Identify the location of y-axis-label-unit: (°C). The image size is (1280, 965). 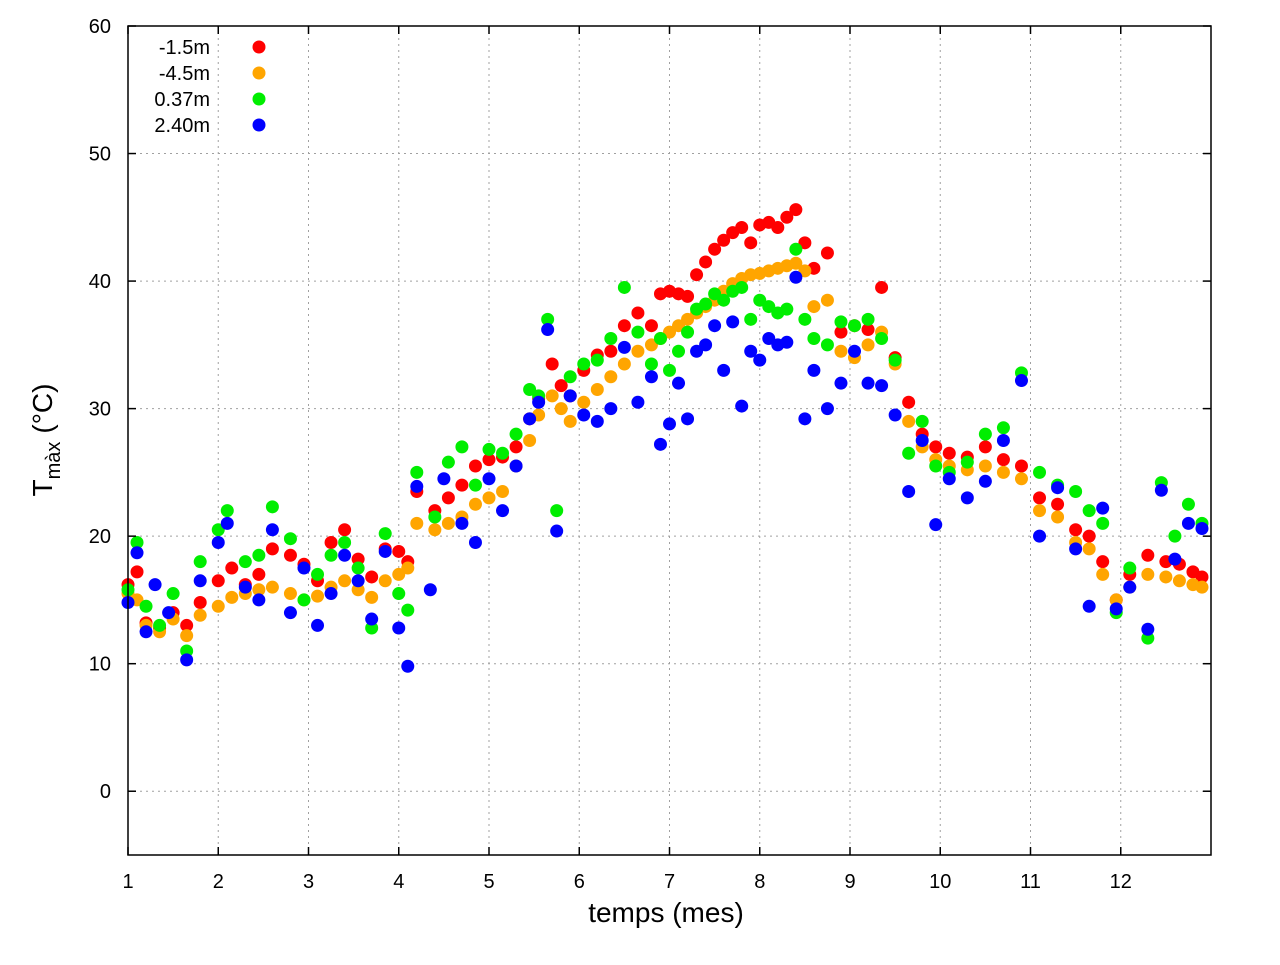
(42, 409).